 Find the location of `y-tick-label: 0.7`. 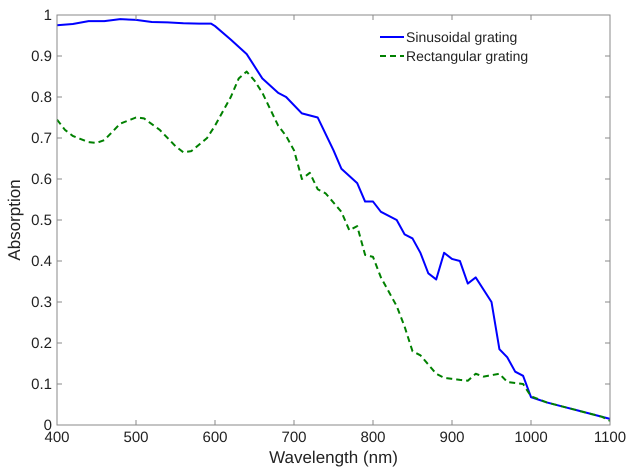

y-tick-label: 0.7 is located at coordinates (41, 138).